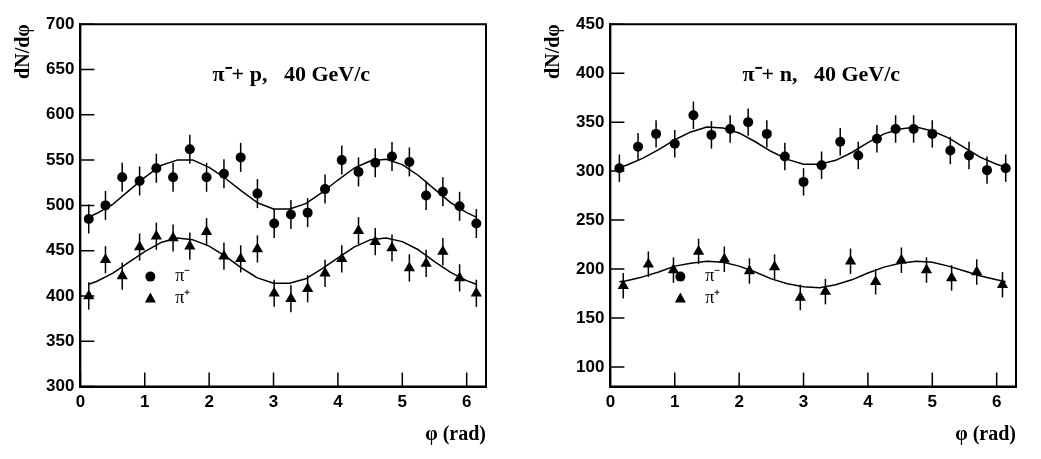 The height and width of the screenshot is (459, 1041). What do you see at coordinates (466, 402) in the screenshot?
I see `x-tick-label: 6` at bounding box center [466, 402].